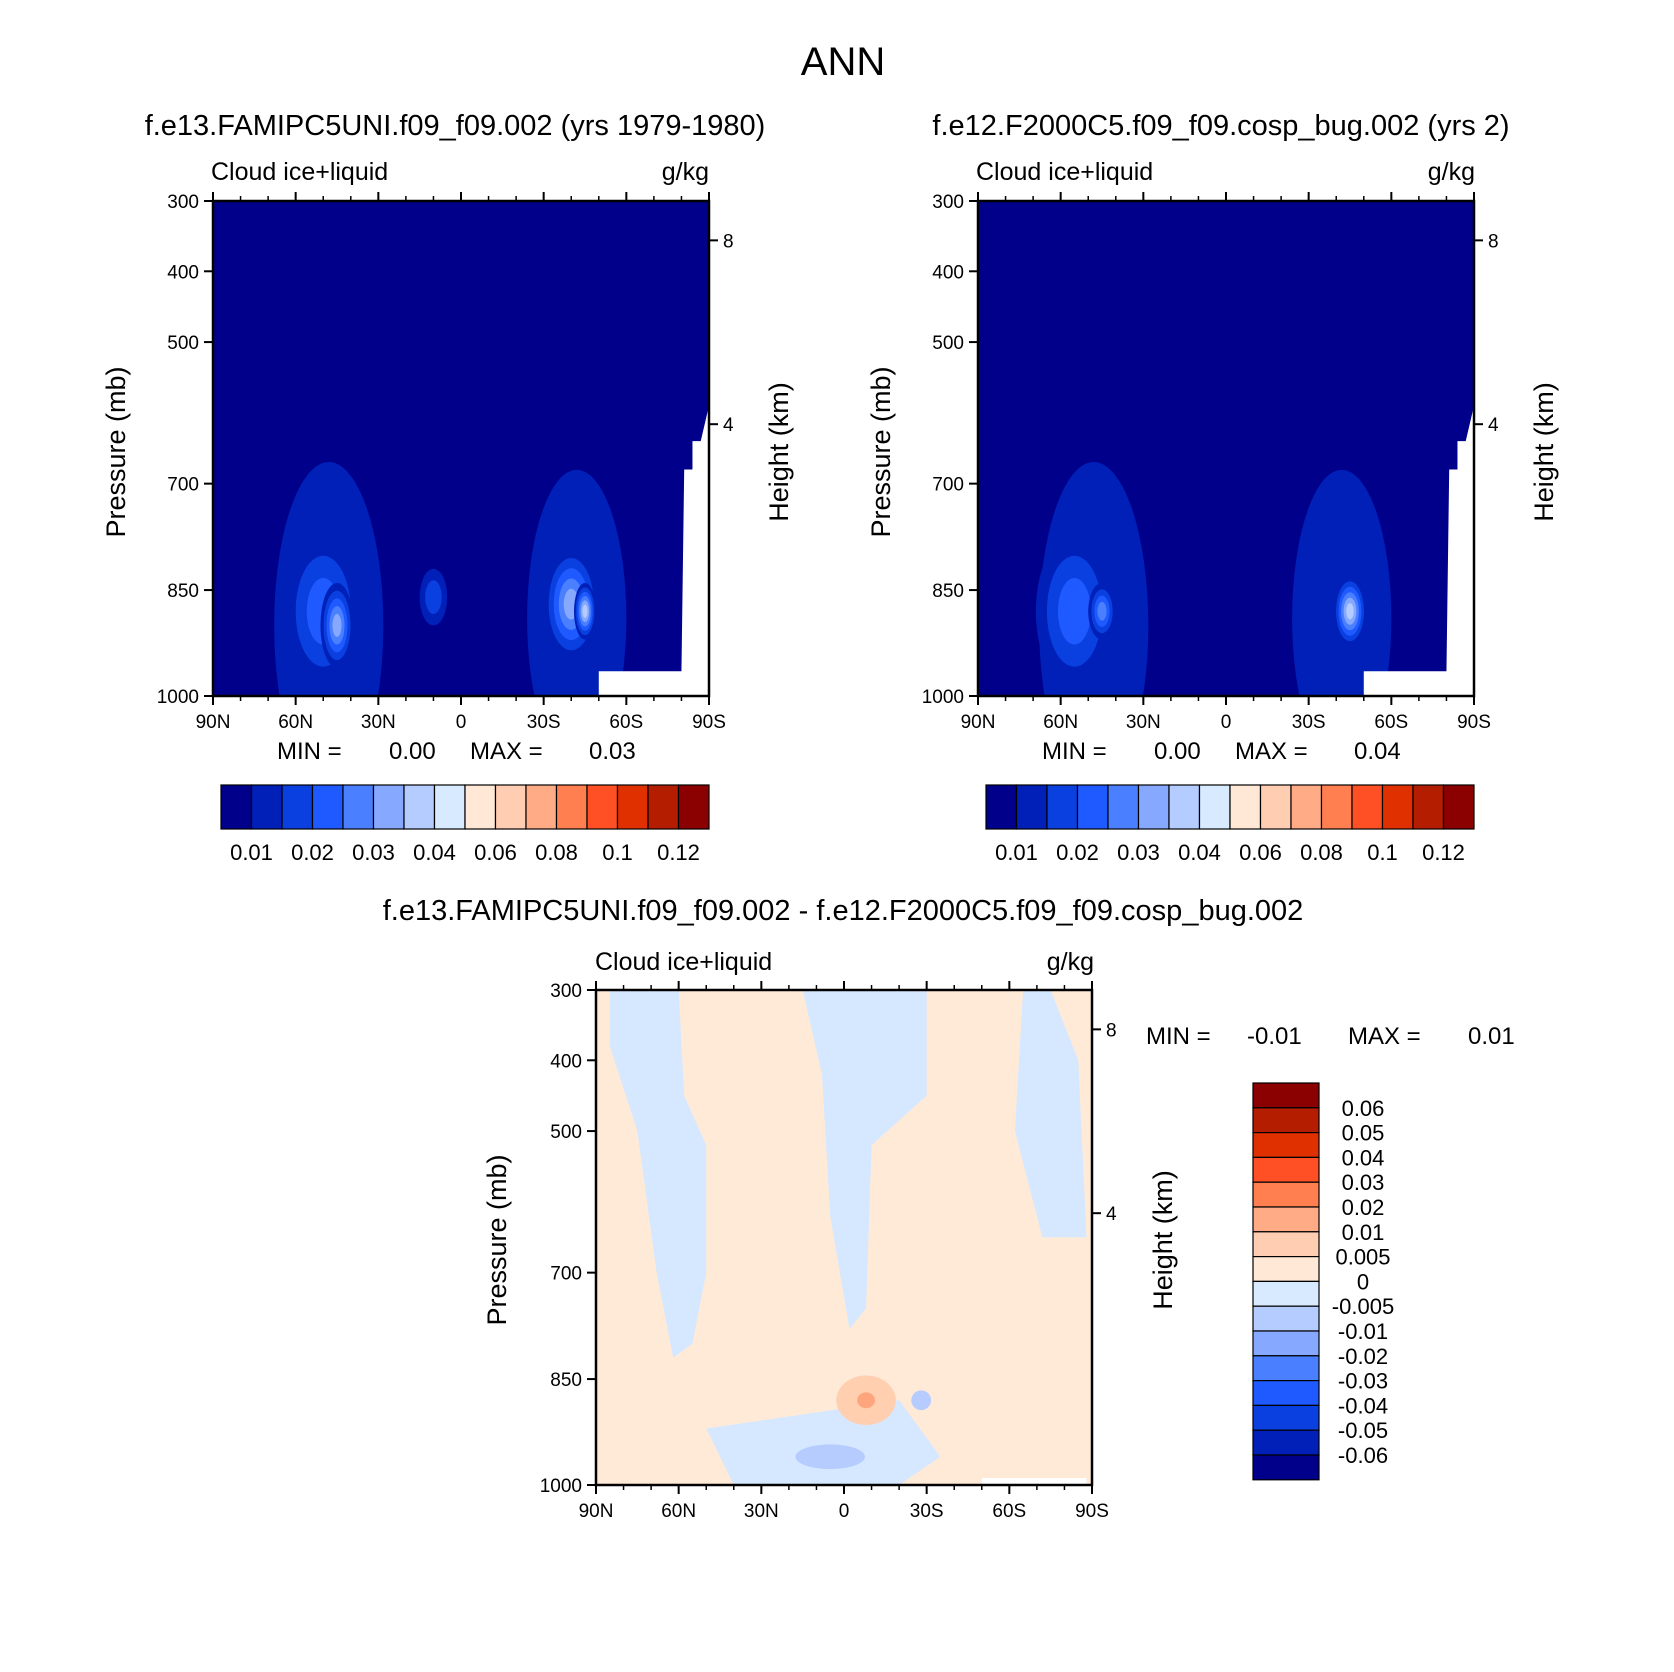 The width and height of the screenshot is (1674, 1672). What do you see at coordinates (653, 550) in the screenshot?
I see `missing-data-region` at bounding box center [653, 550].